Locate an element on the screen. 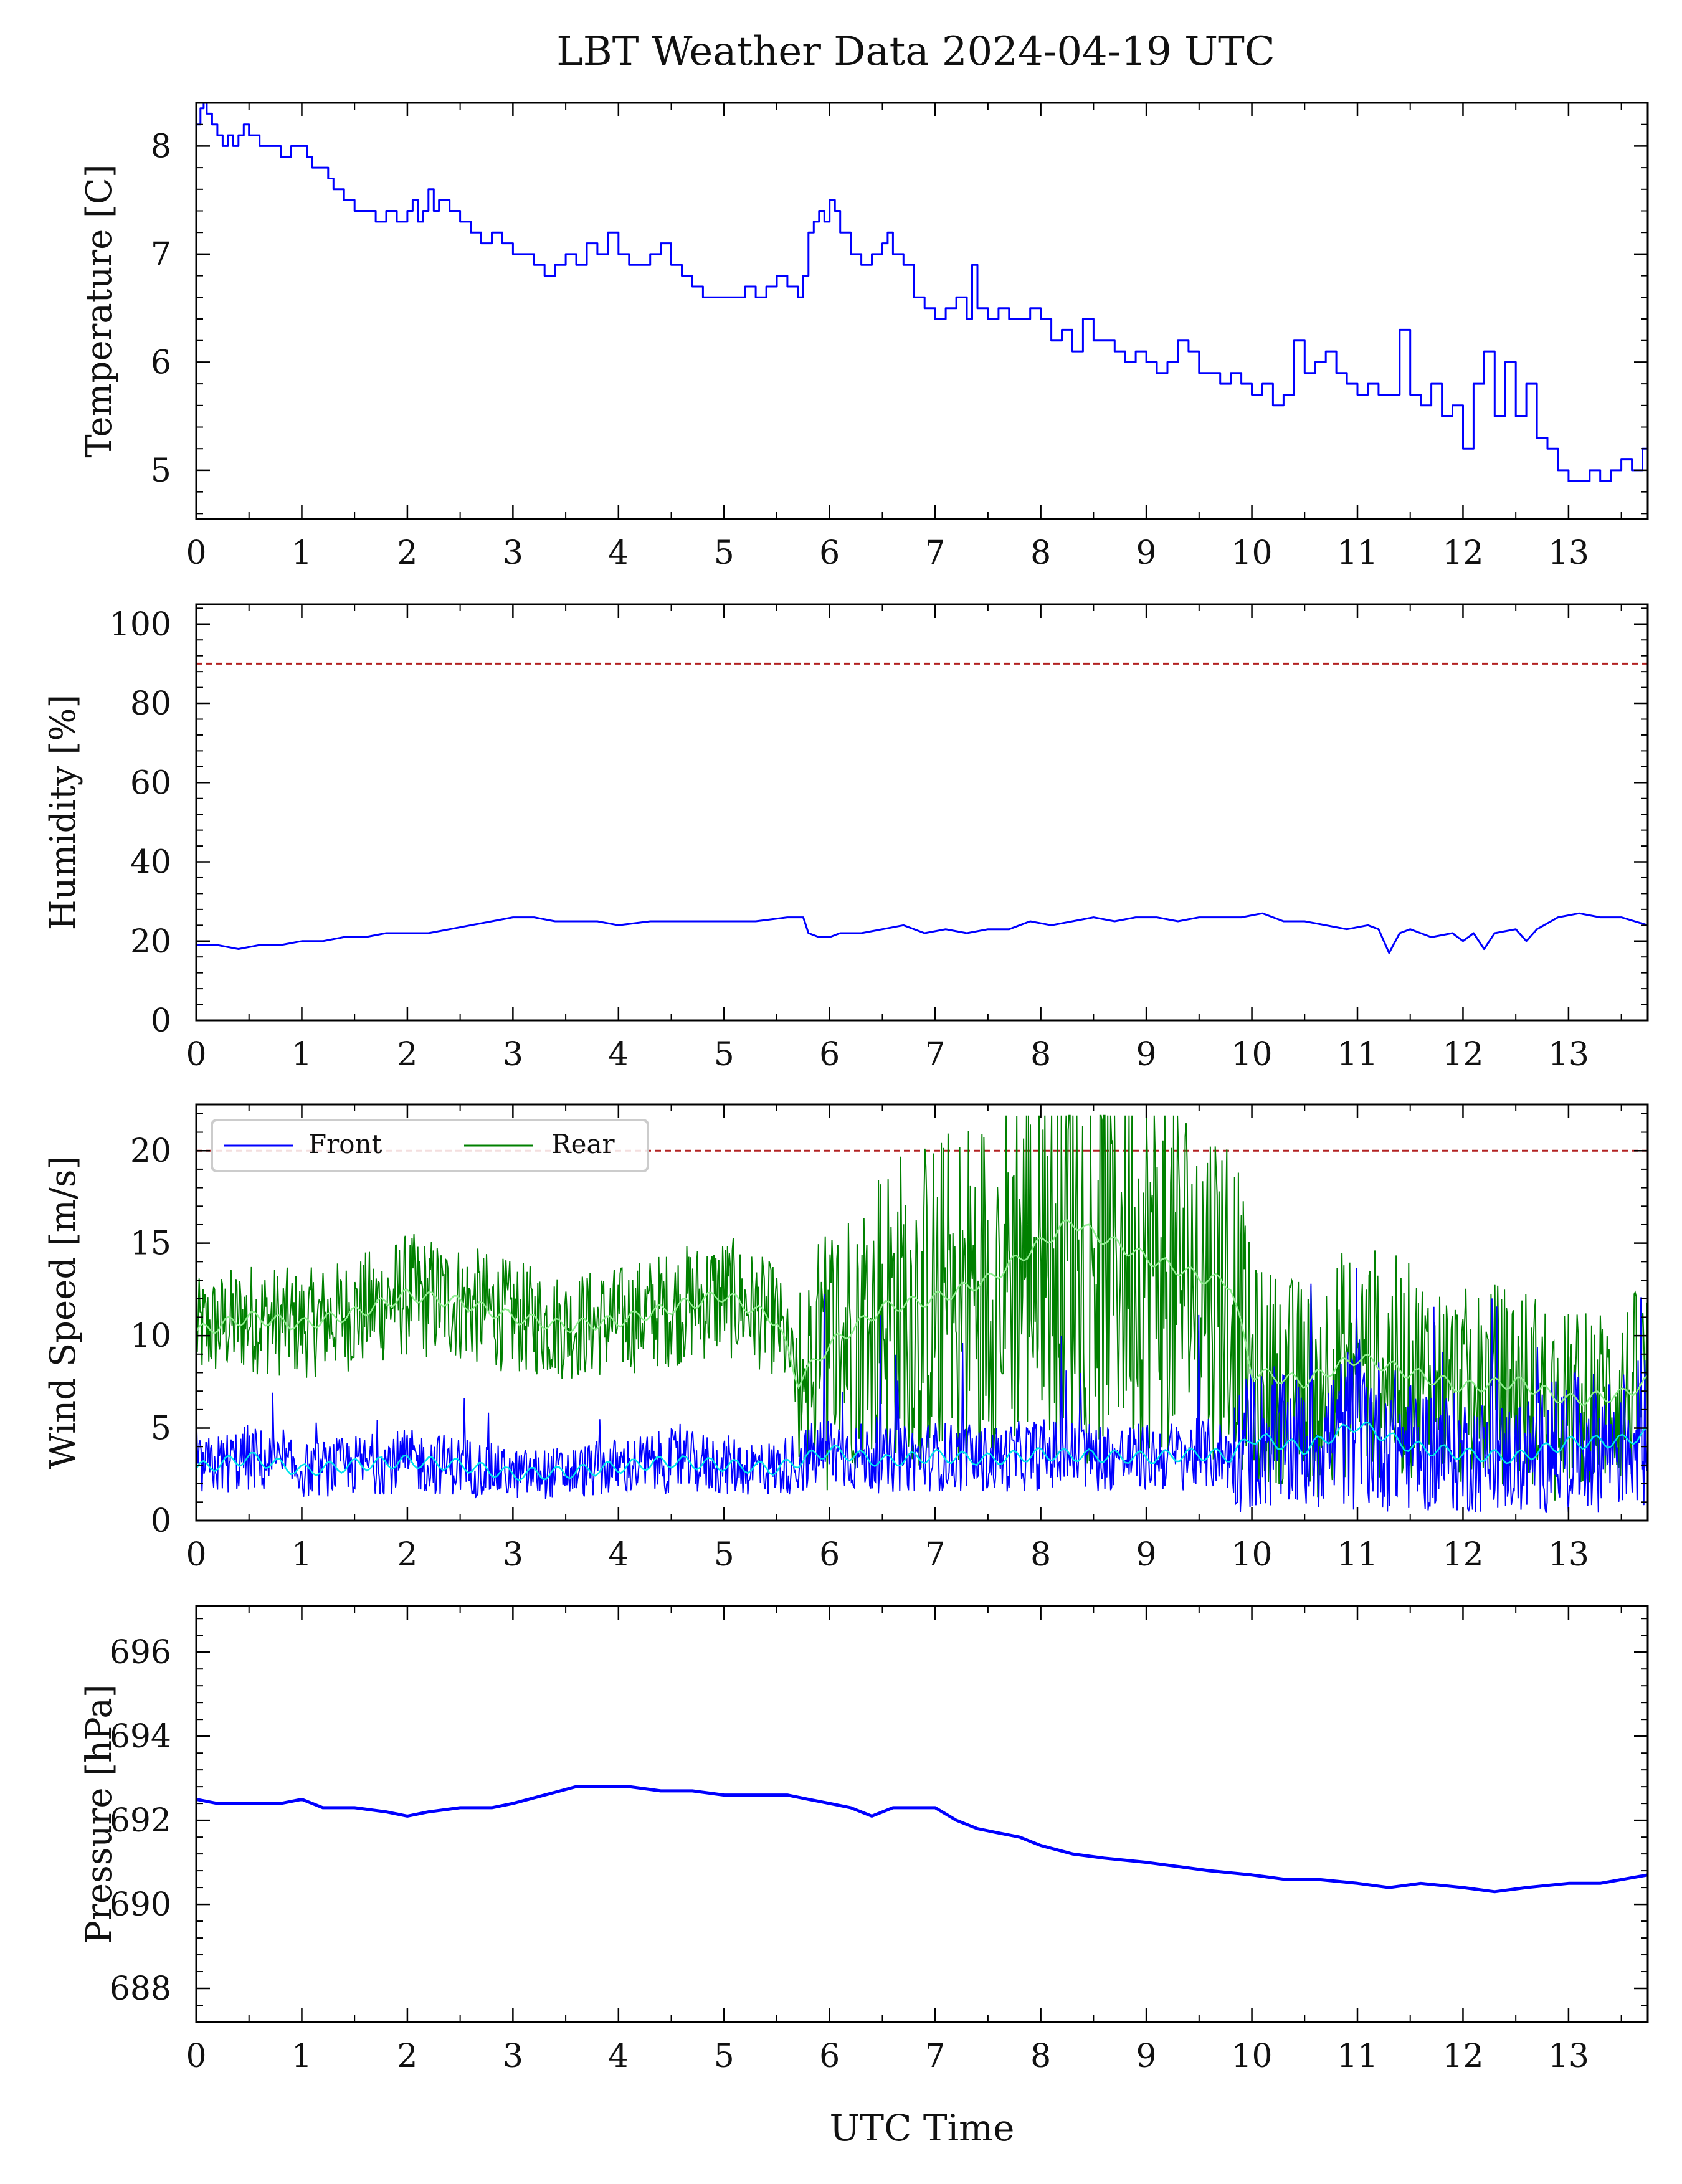 This screenshot has width=1682, height=2184. y-axis-label: Temperature [C] is located at coordinates (99, 310).